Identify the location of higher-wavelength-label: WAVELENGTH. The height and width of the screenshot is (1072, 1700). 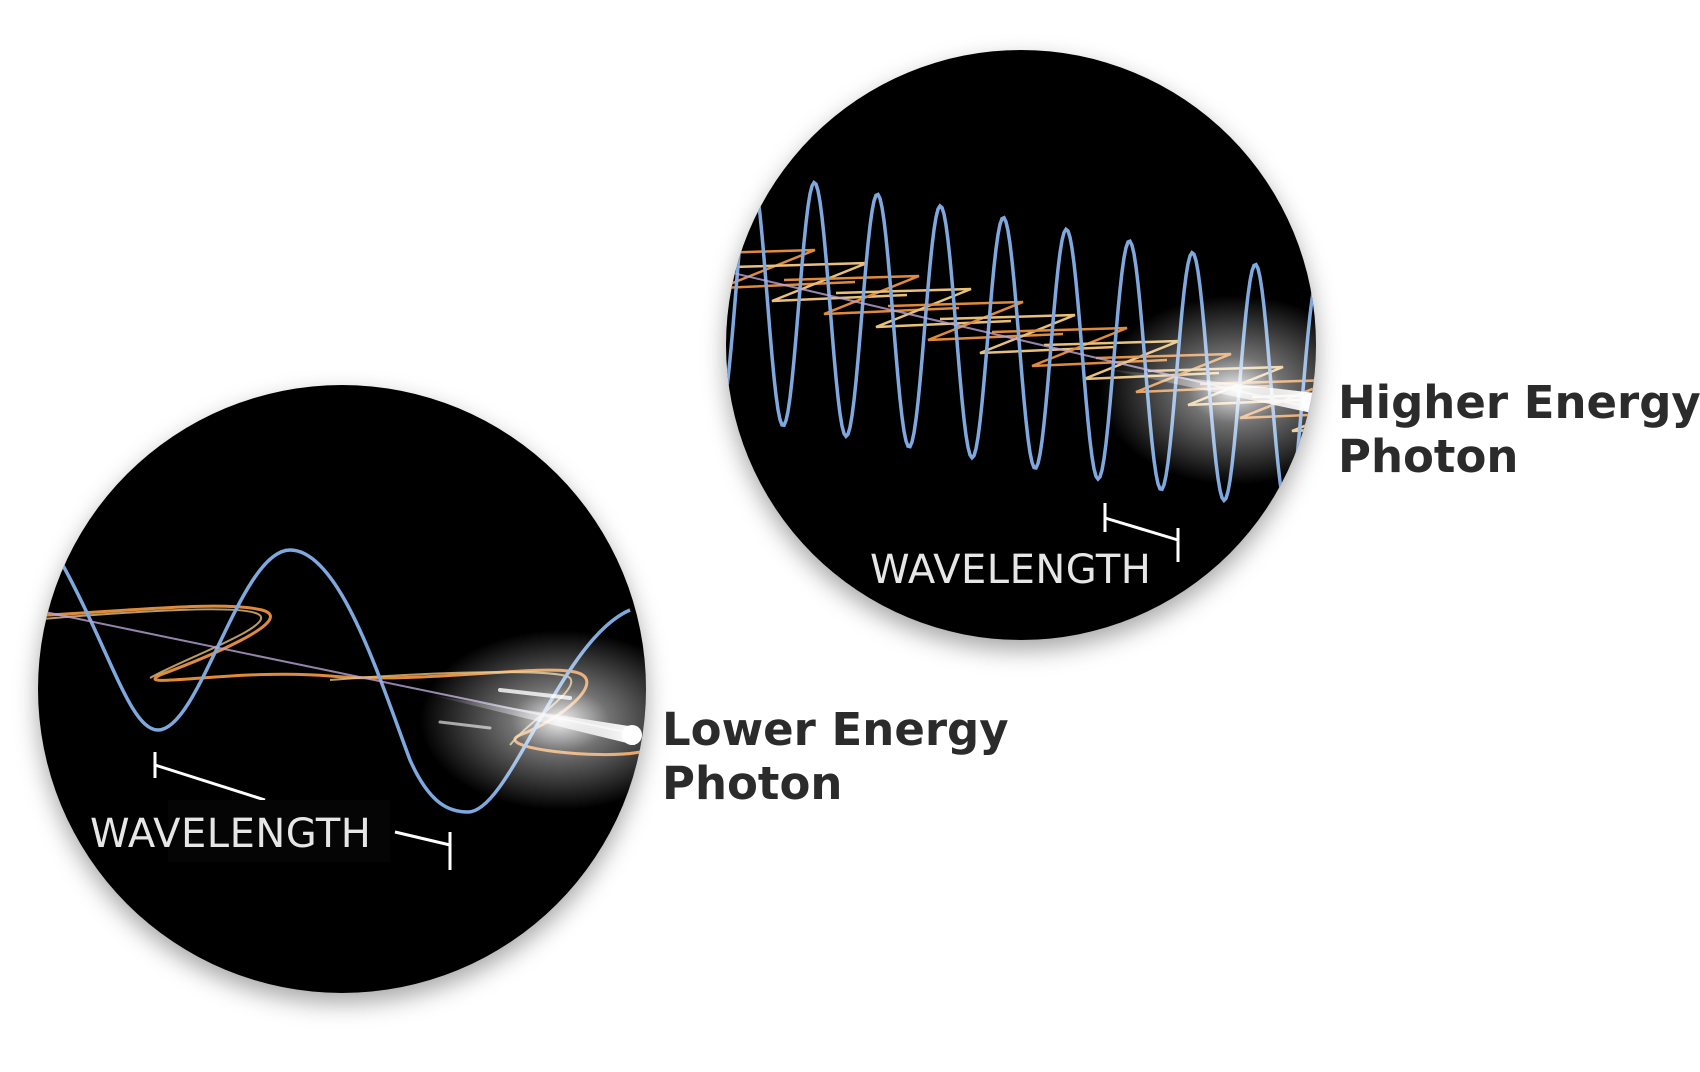
(1010, 570).